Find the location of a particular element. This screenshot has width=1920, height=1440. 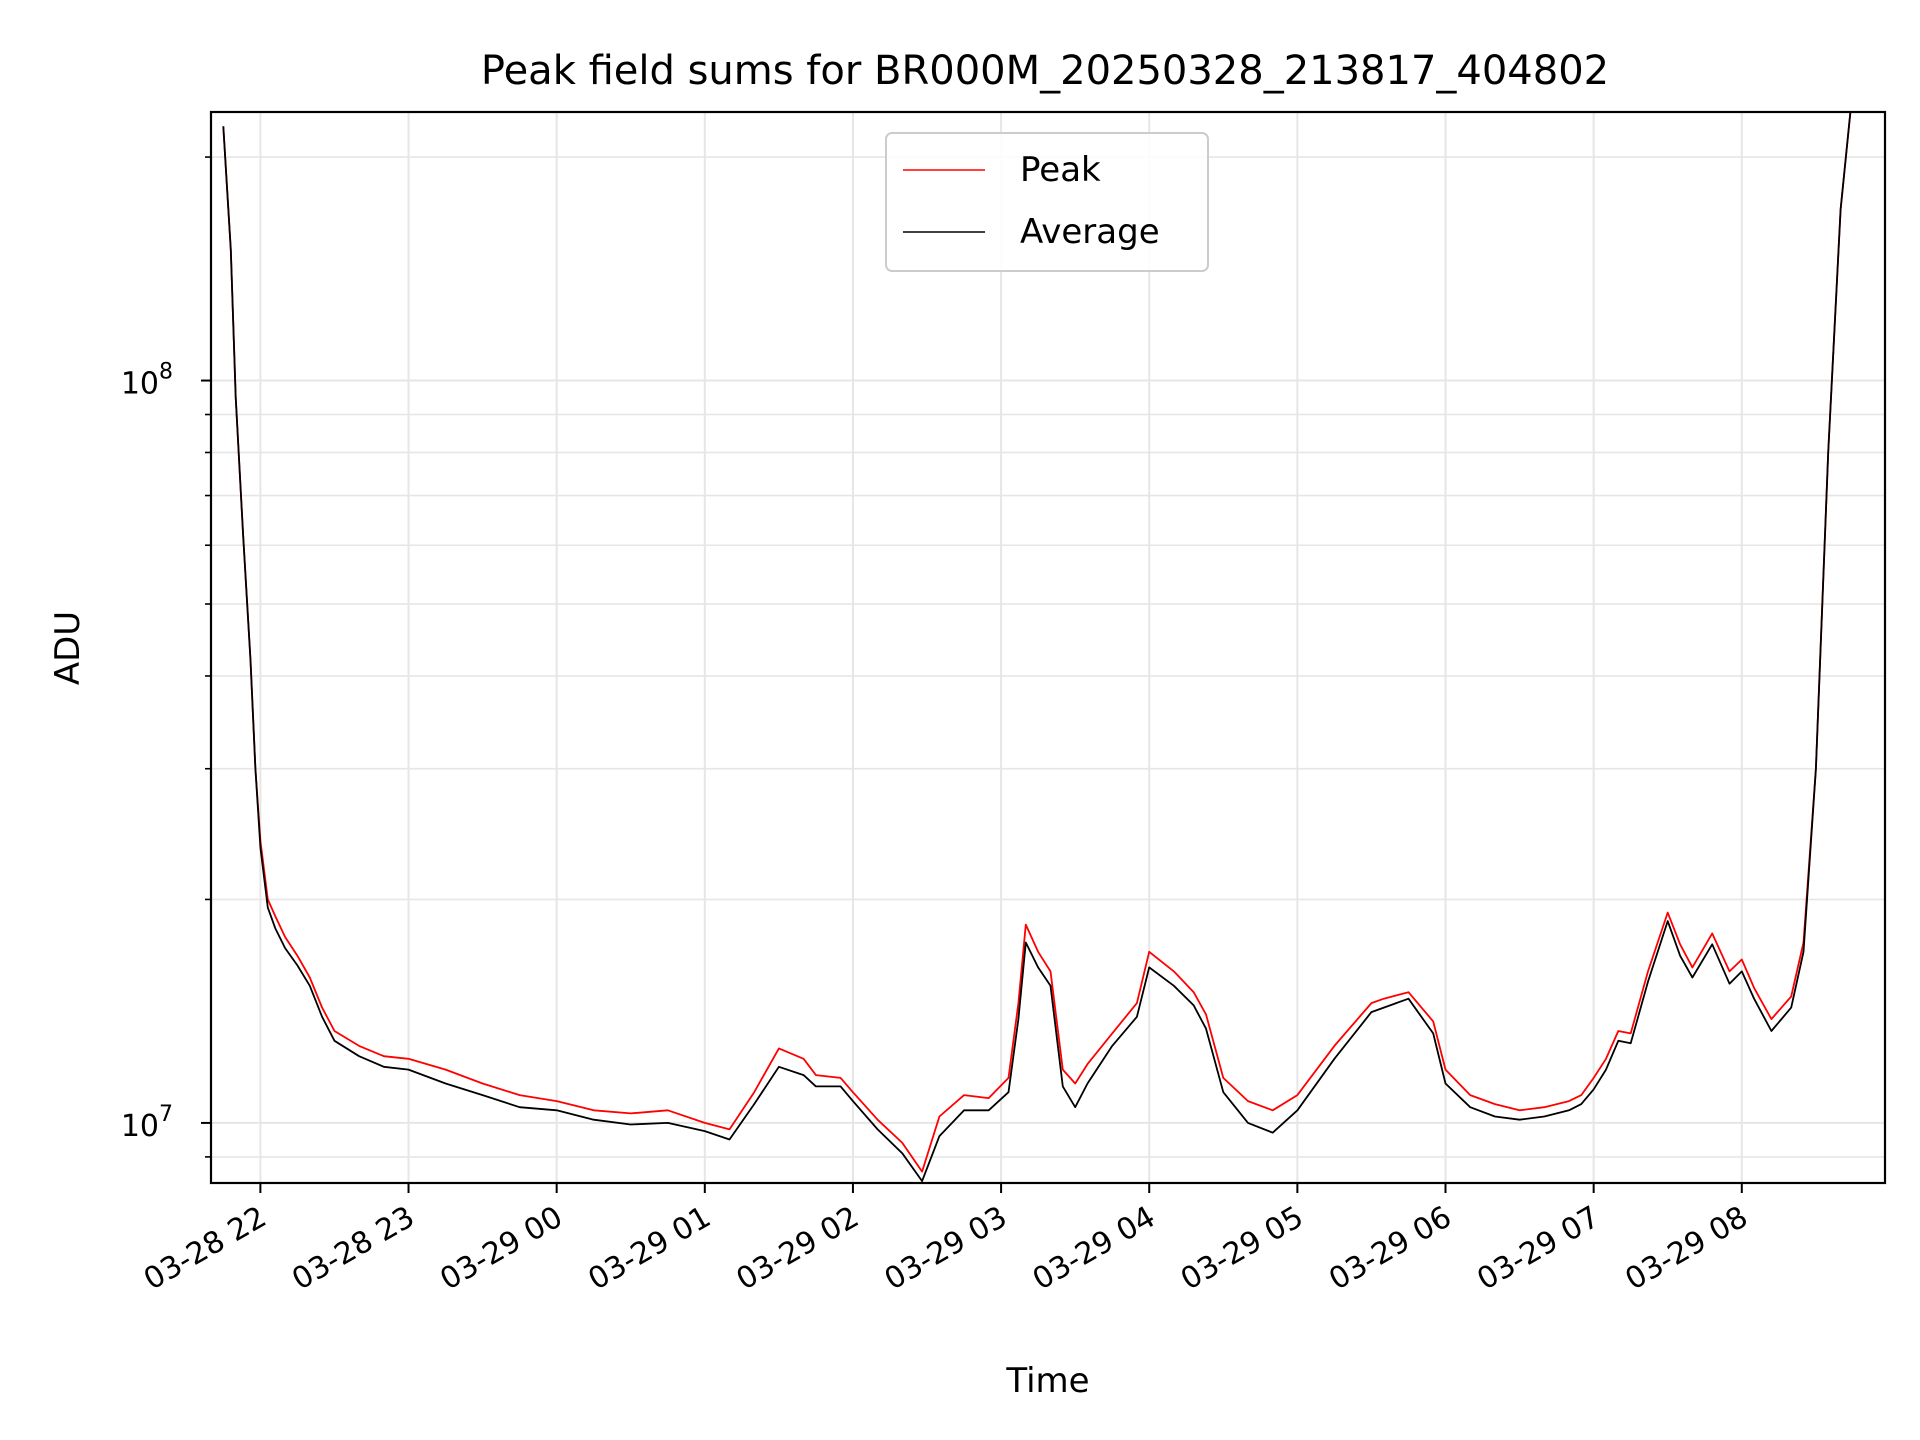

legend-box is located at coordinates (1047, 202).